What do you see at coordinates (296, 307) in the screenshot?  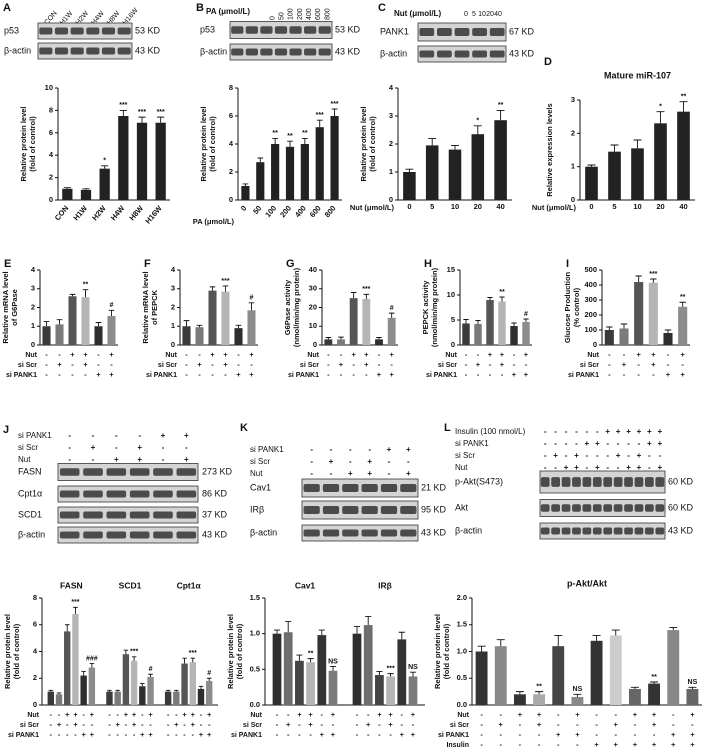 I see `y-axis-label: (nmol/min/mg protein)` at bounding box center [296, 307].